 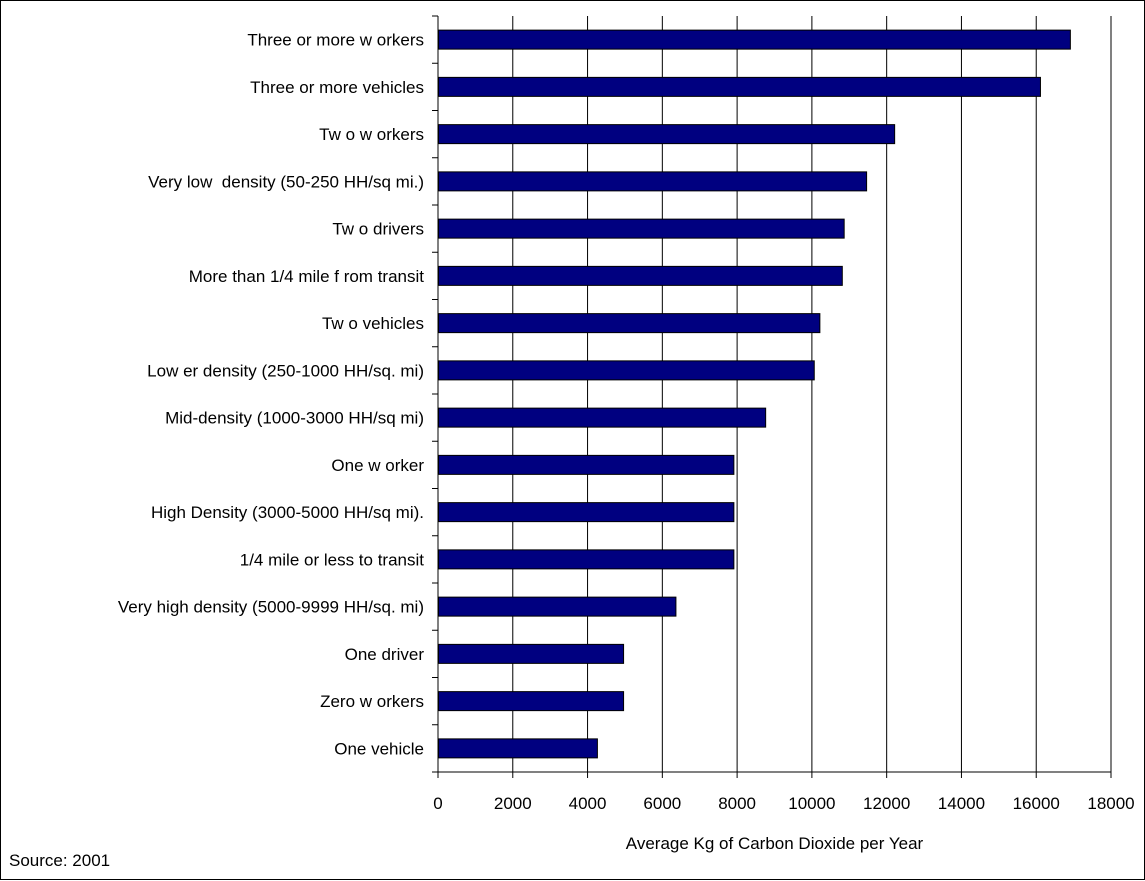 What do you see at coordinates (662, 803) in the screenshot?
I see `x-tick-label: 6000` at bounding box center [662, 803].